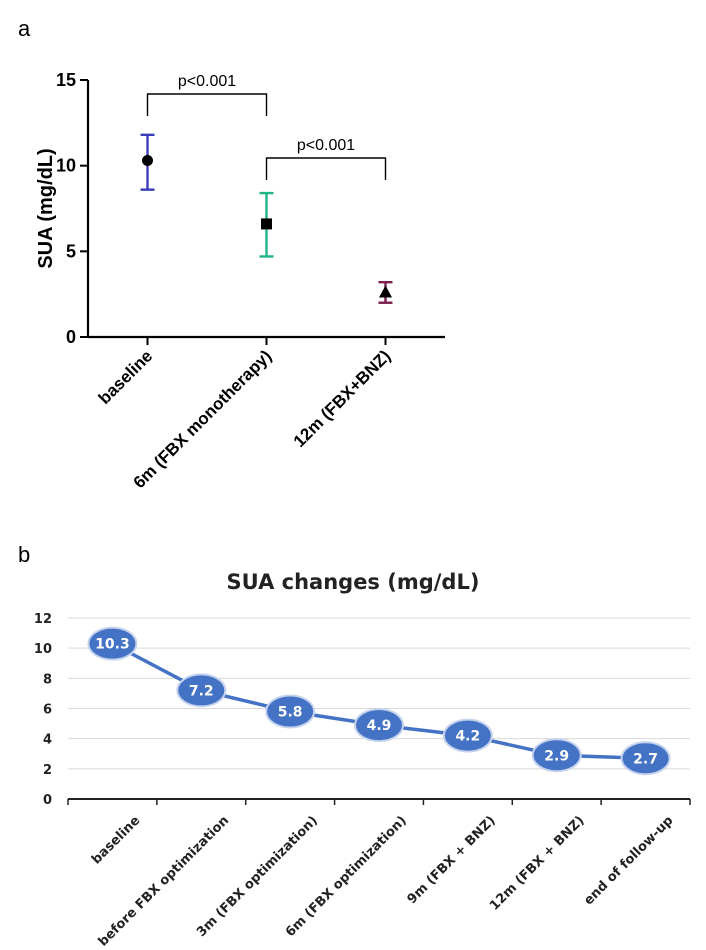  Describe the element at coordinates (342, 398) in the screenshot. I see `x-tick-label: 12m (FBX+BNZ)` at that location.